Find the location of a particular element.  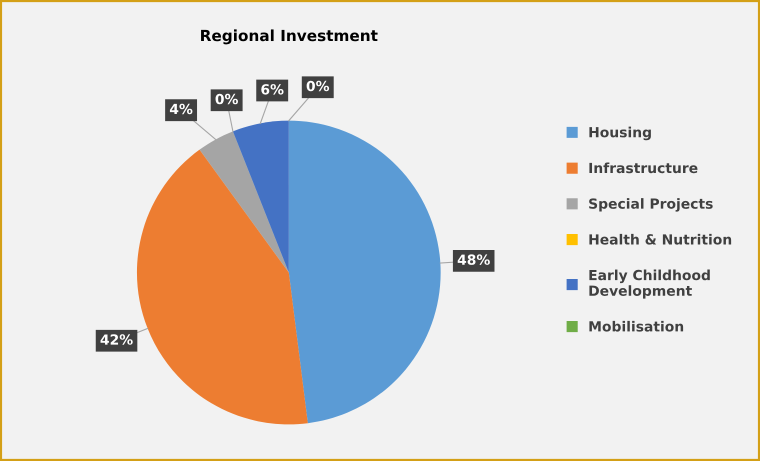

chart-title: Regional Investment is located at coordinates (289, 36).